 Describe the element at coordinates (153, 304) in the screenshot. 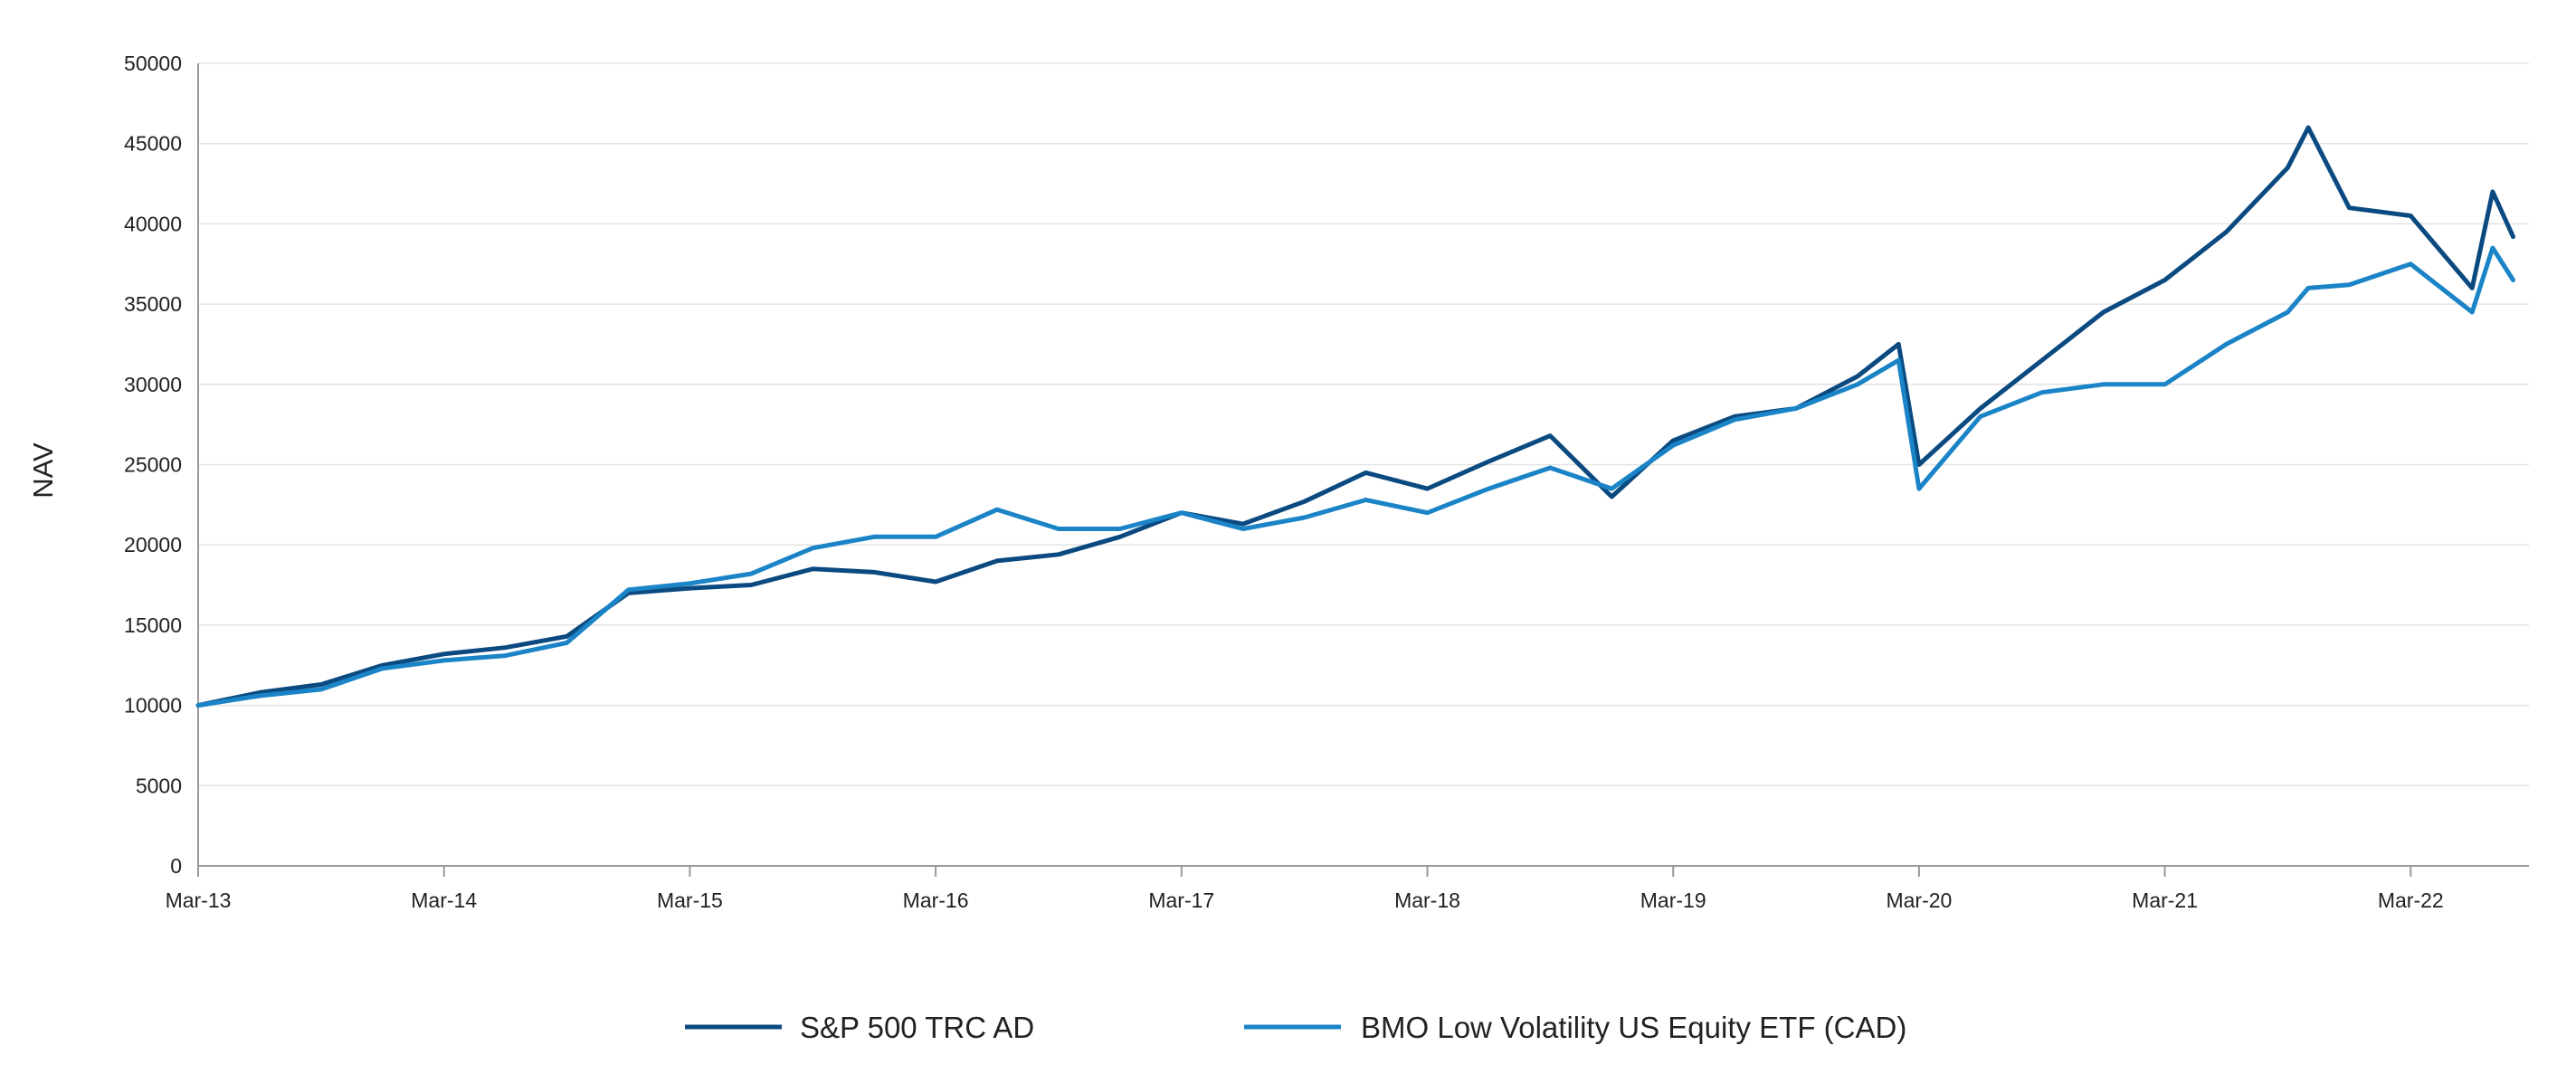

I see `y-tick-label: 35000` at that location.